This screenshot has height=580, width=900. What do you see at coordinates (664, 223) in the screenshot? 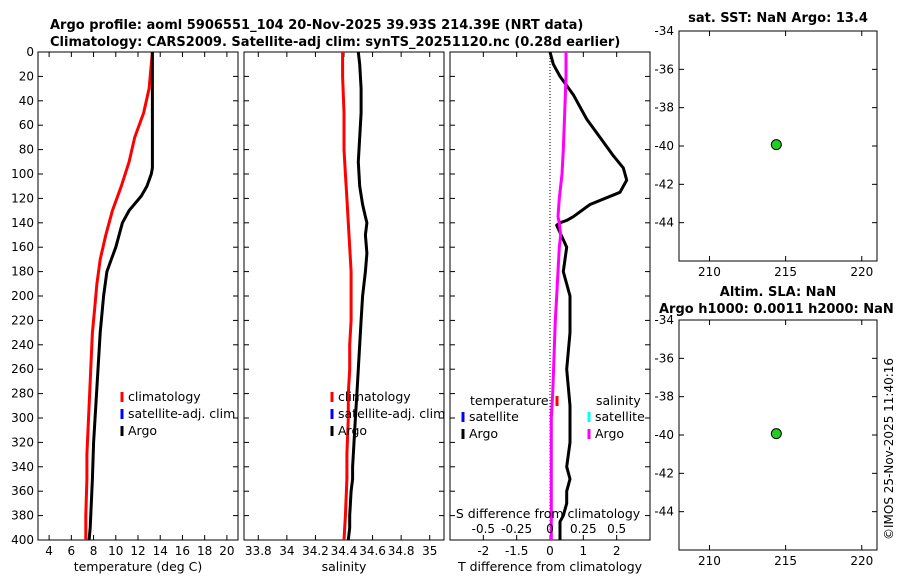
I see `sst-map-ytick-label: -44` at bounding box center [664, 223].